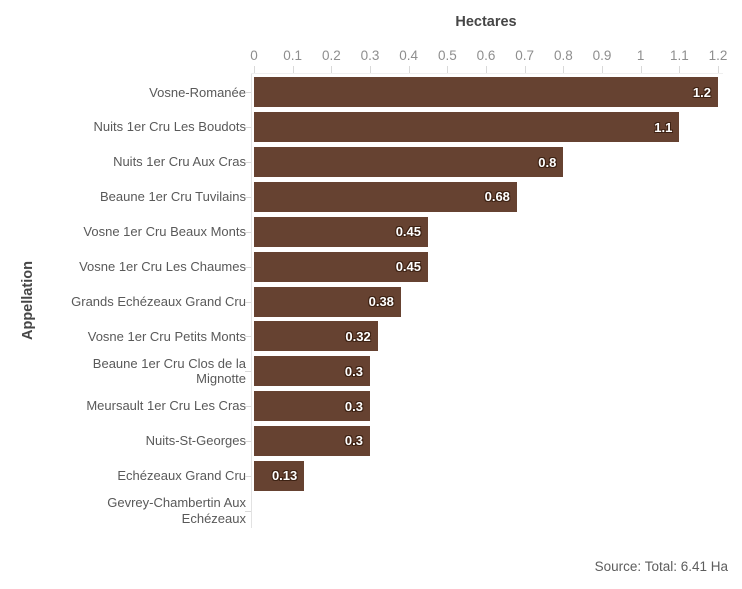 This screenshot has width=742, height=589. What do you see at coordinates (661, 566) in the screenshot?
I see `source-note: Source: Total: 6.41 Ha` at bounding box center [661, 566].